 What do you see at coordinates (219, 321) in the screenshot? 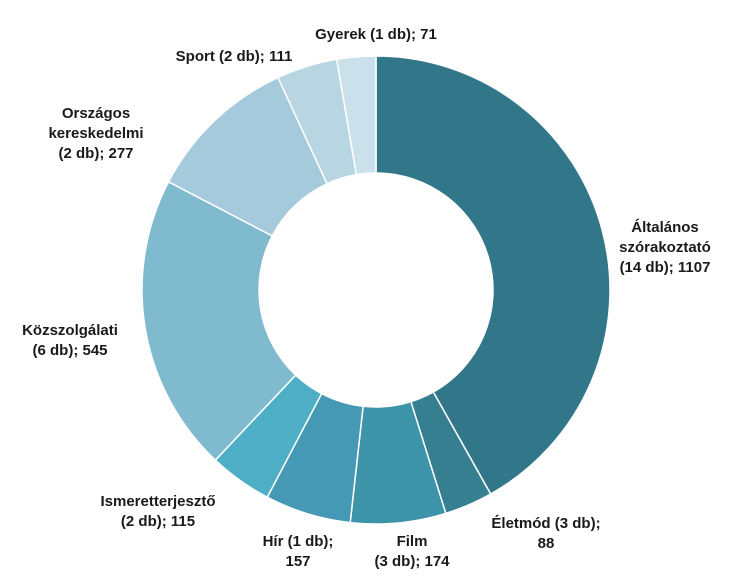
I see `slice-kozszolgalati` at bounding box center [219, 321].